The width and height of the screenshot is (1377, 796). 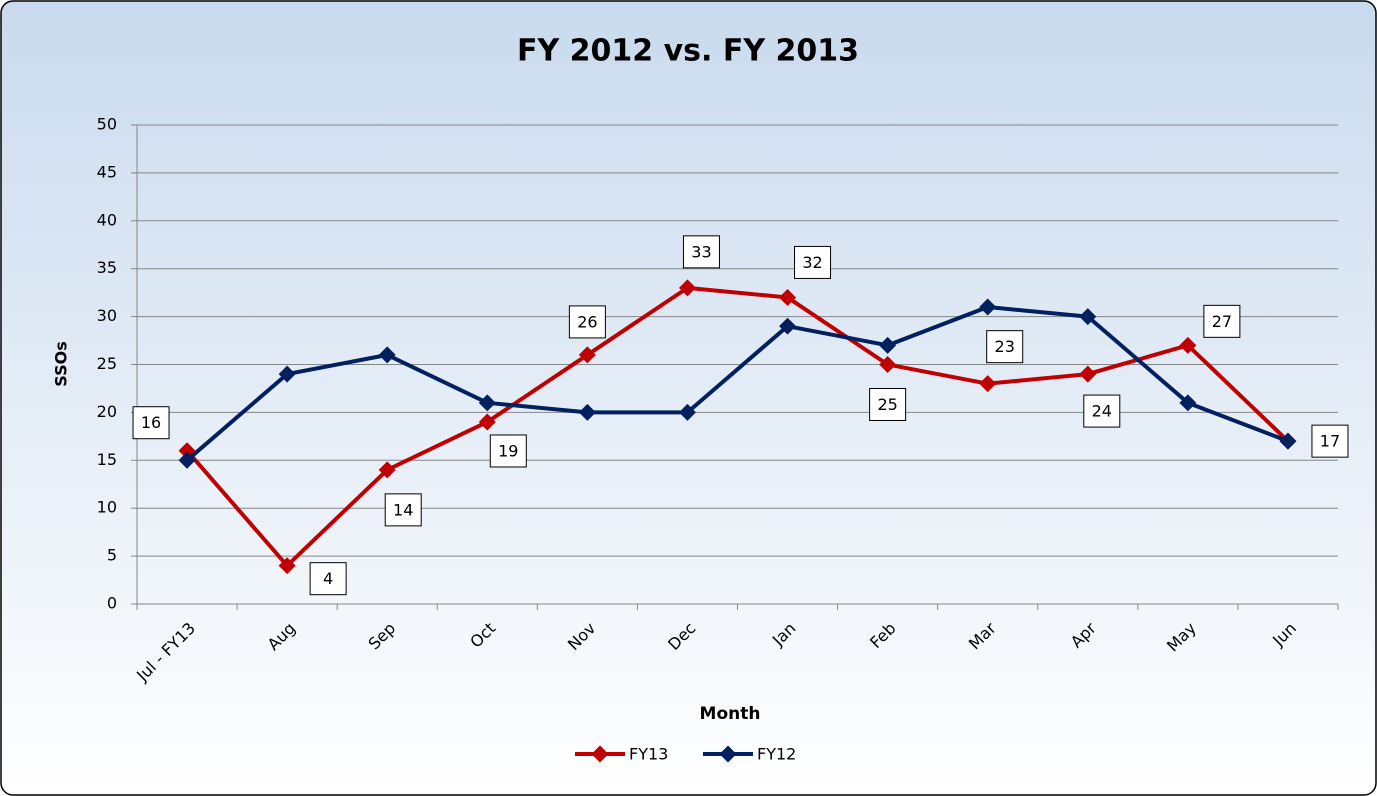 I want to click on data-label: 33, so click(x=701, y=251).